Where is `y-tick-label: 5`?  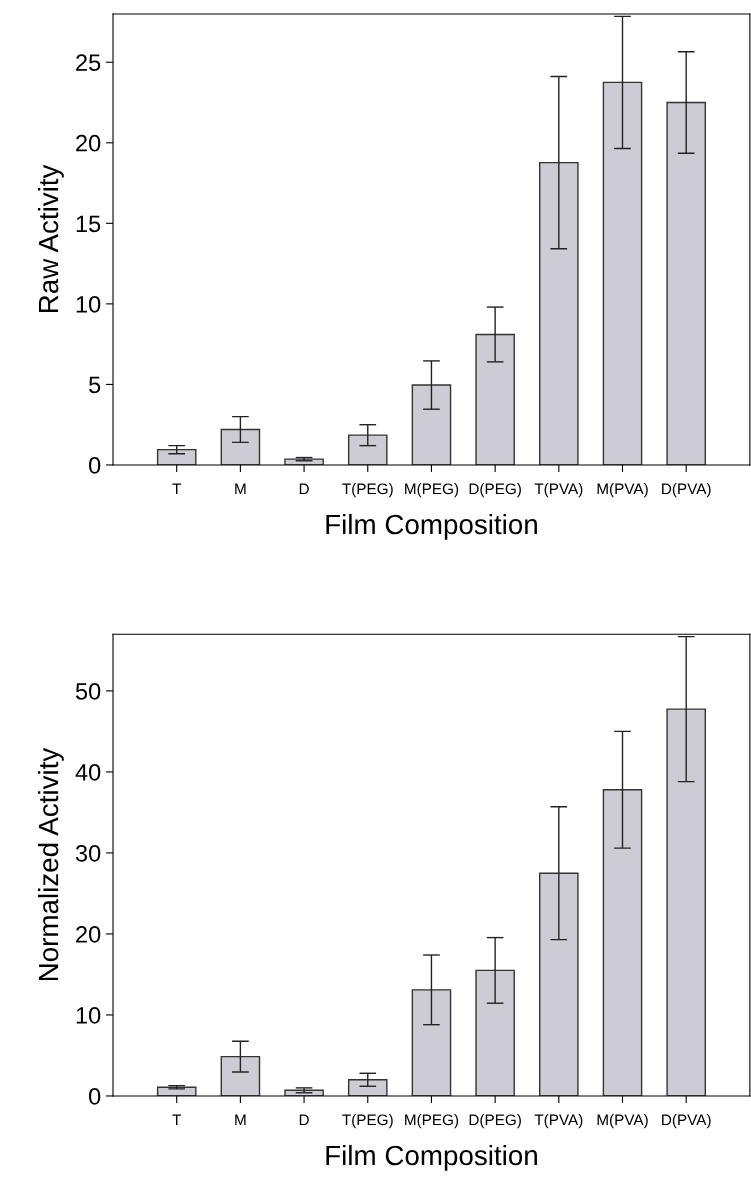 y-tick-label: 5 is located at coordinates (95, 385).